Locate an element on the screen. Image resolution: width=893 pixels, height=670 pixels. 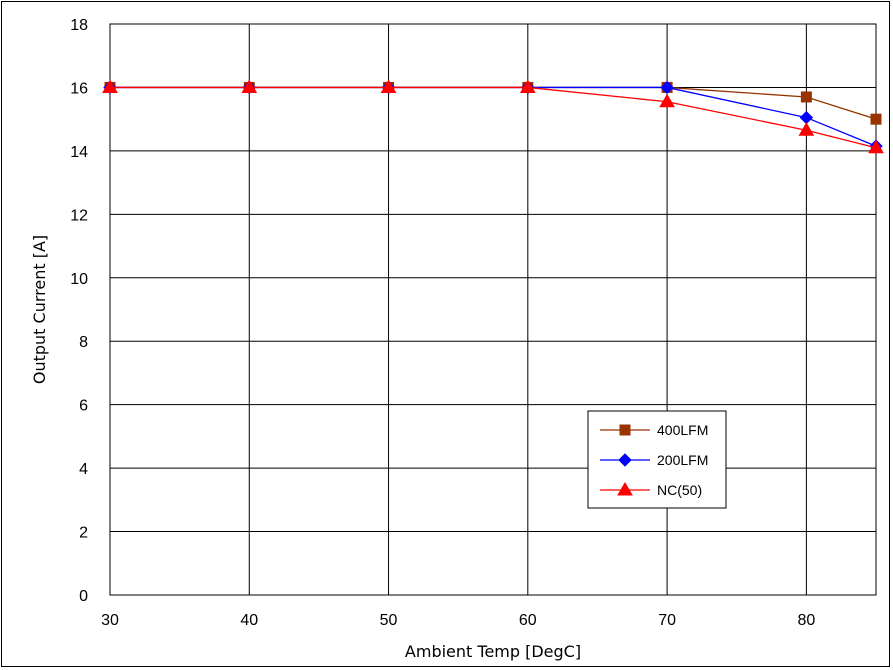
y-tick-labels: 0 2 4 6 8 10 12 14 16 18 is located at coordinates (79, 311).